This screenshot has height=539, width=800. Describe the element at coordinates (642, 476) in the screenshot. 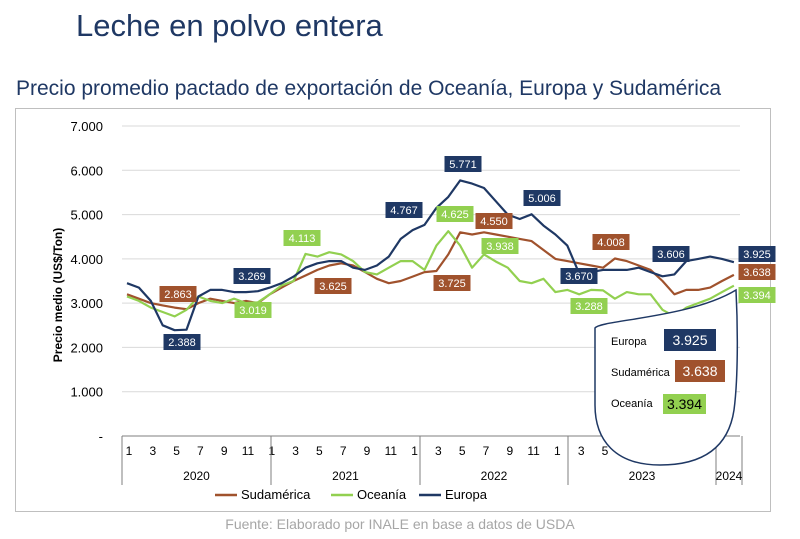

I see `x-year-label: 2023` at that location.